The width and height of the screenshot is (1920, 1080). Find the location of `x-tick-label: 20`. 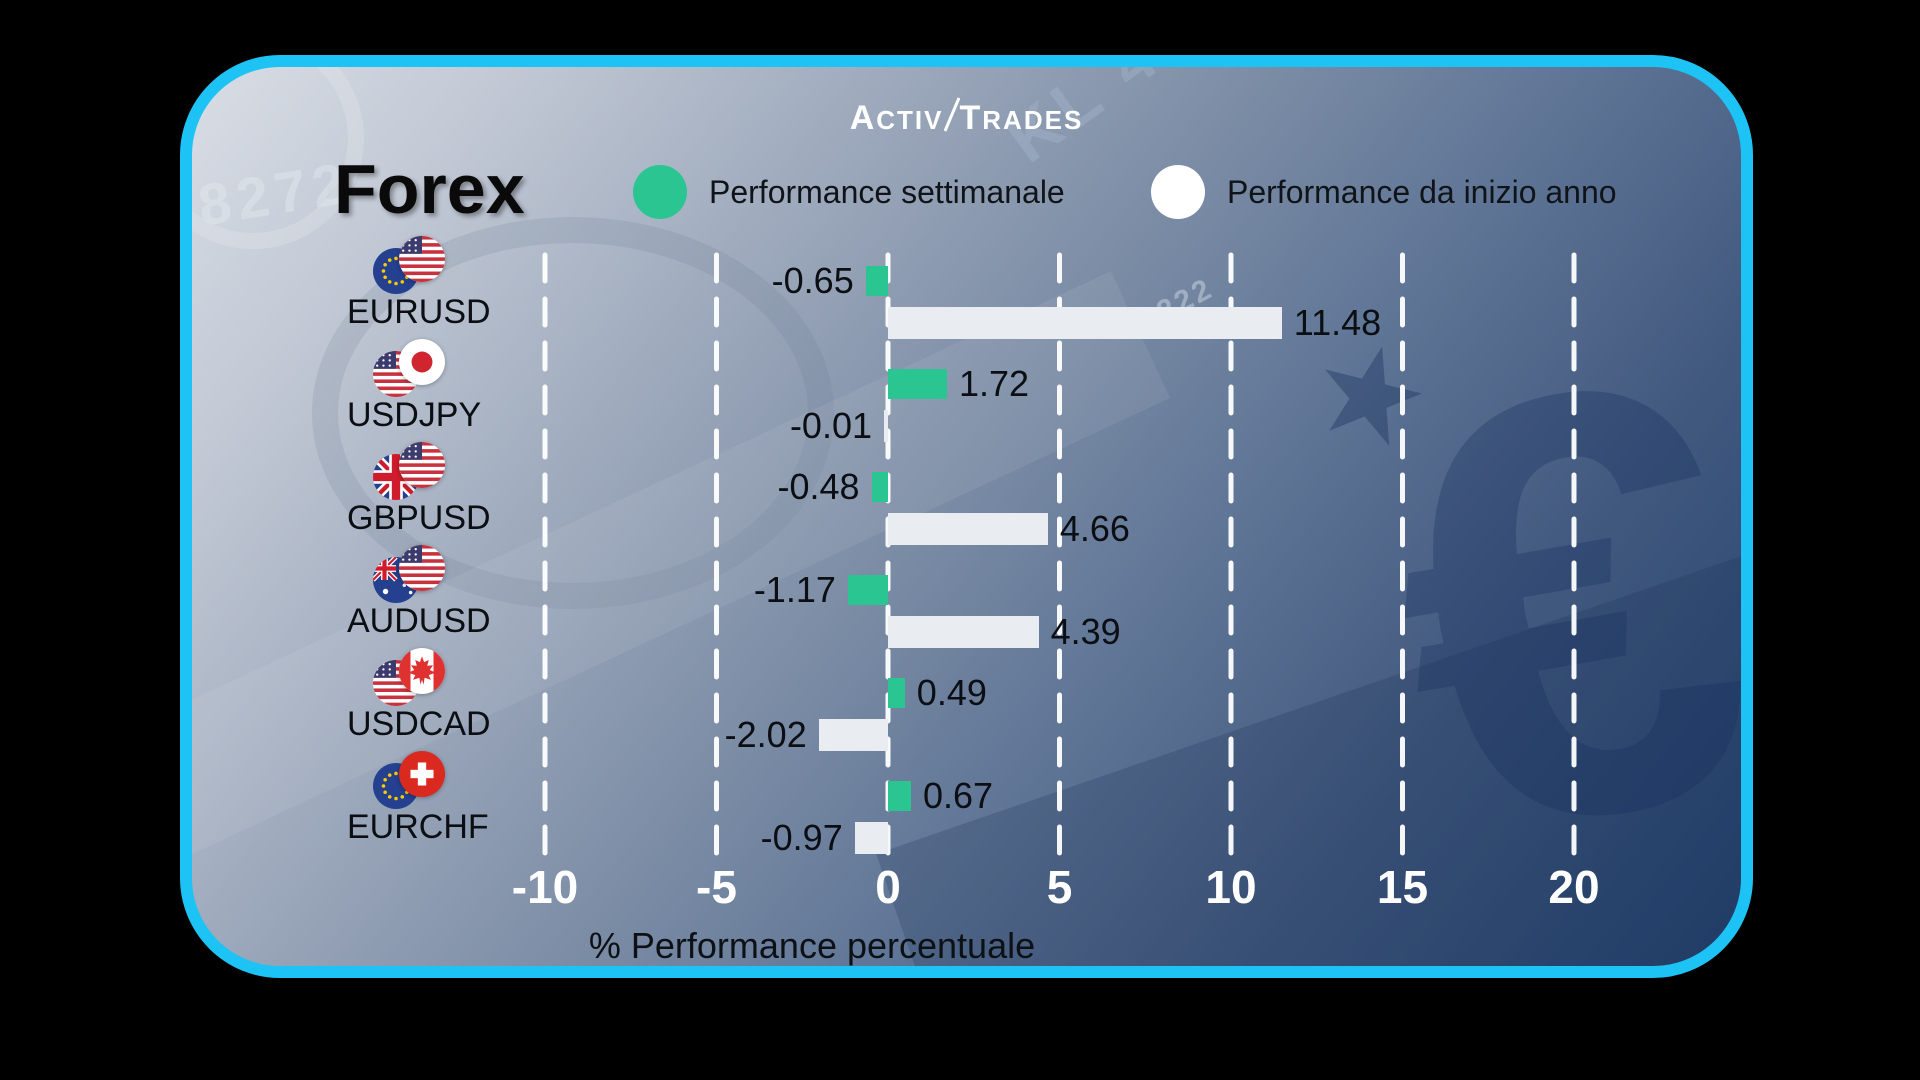

x-tick-label: 20 is located at coordinates (1574, 887).